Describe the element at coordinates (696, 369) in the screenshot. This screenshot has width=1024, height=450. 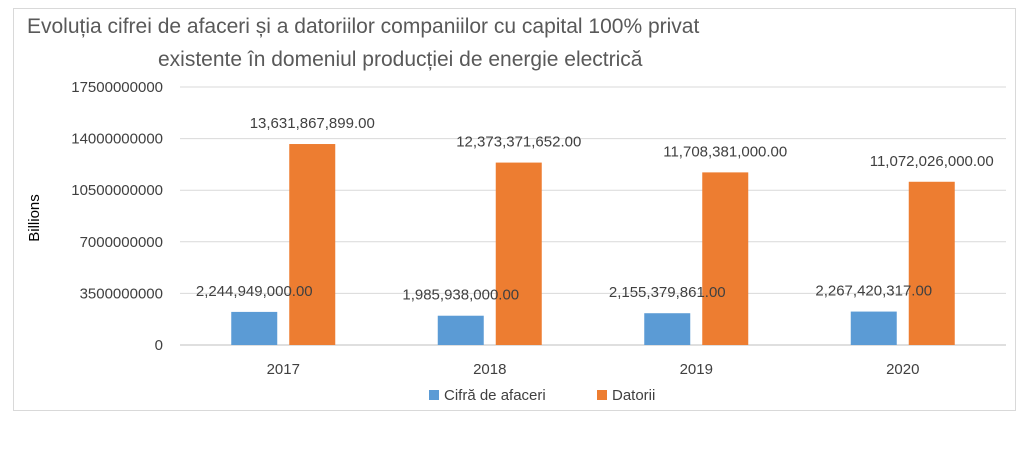
I see `x-tick-label: 2019` at that location.